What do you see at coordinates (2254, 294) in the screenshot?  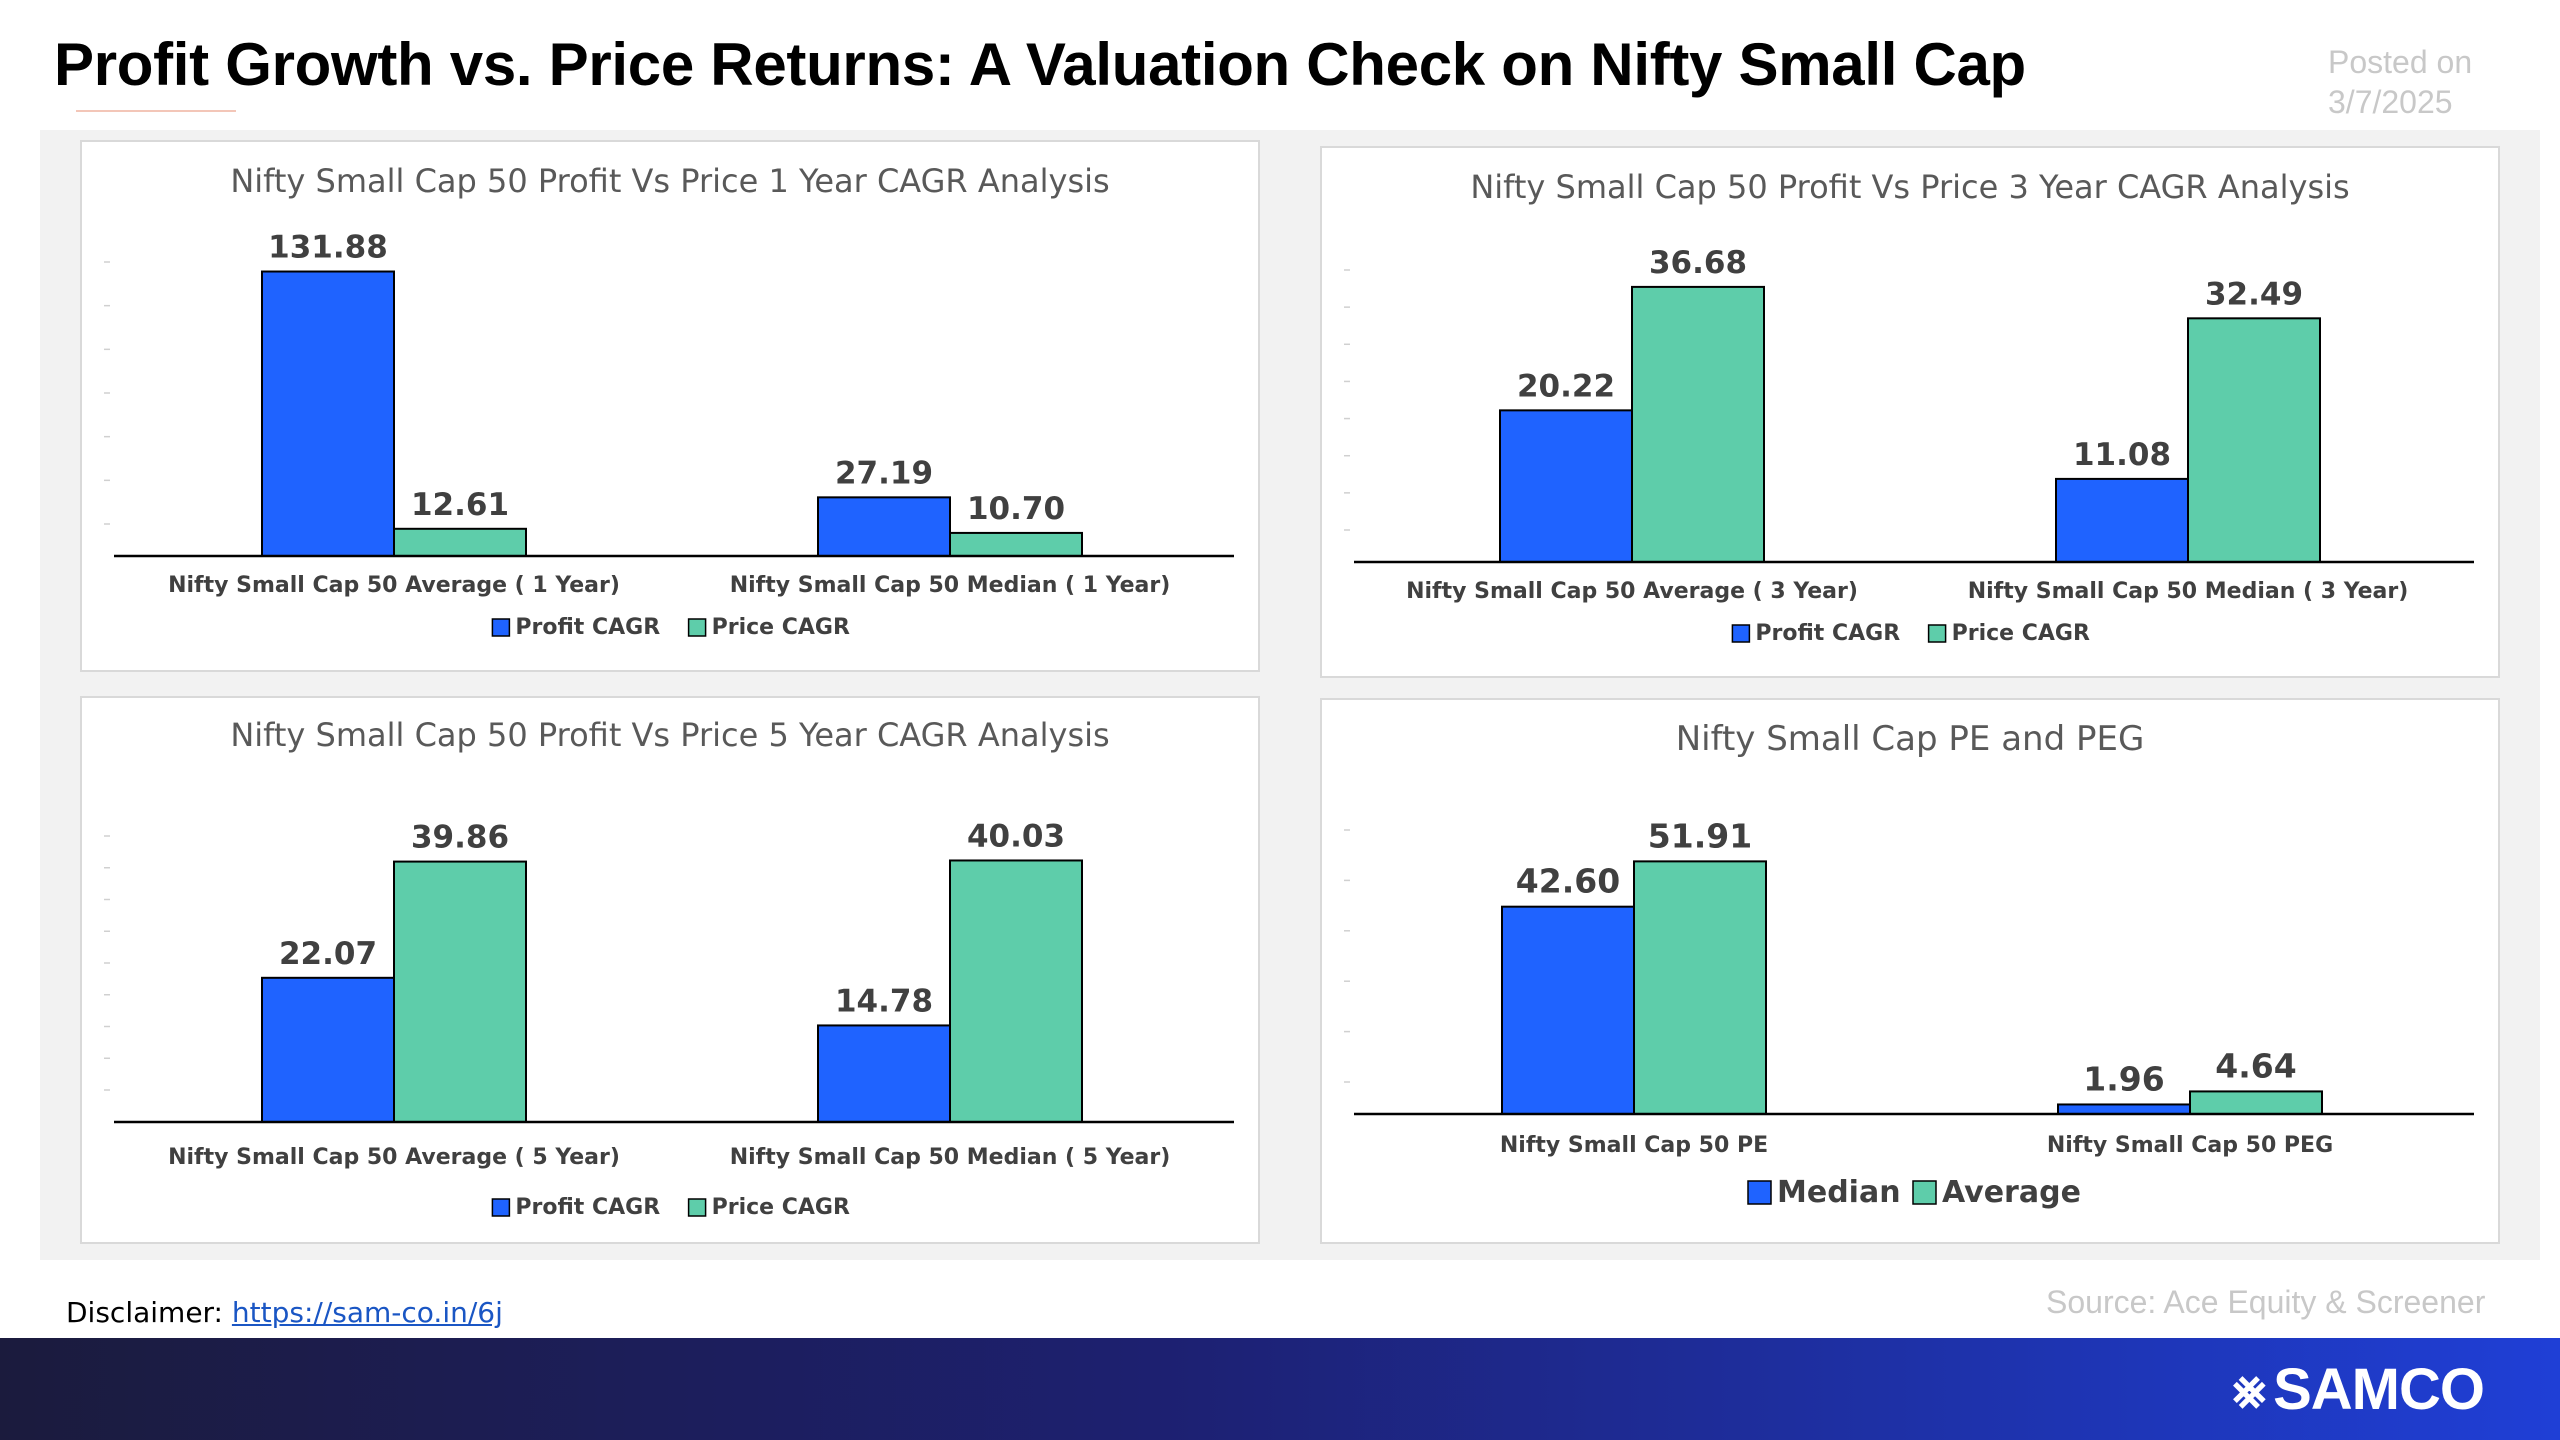 I see `data-label: 32.49` at bounding box center [2254, 294].